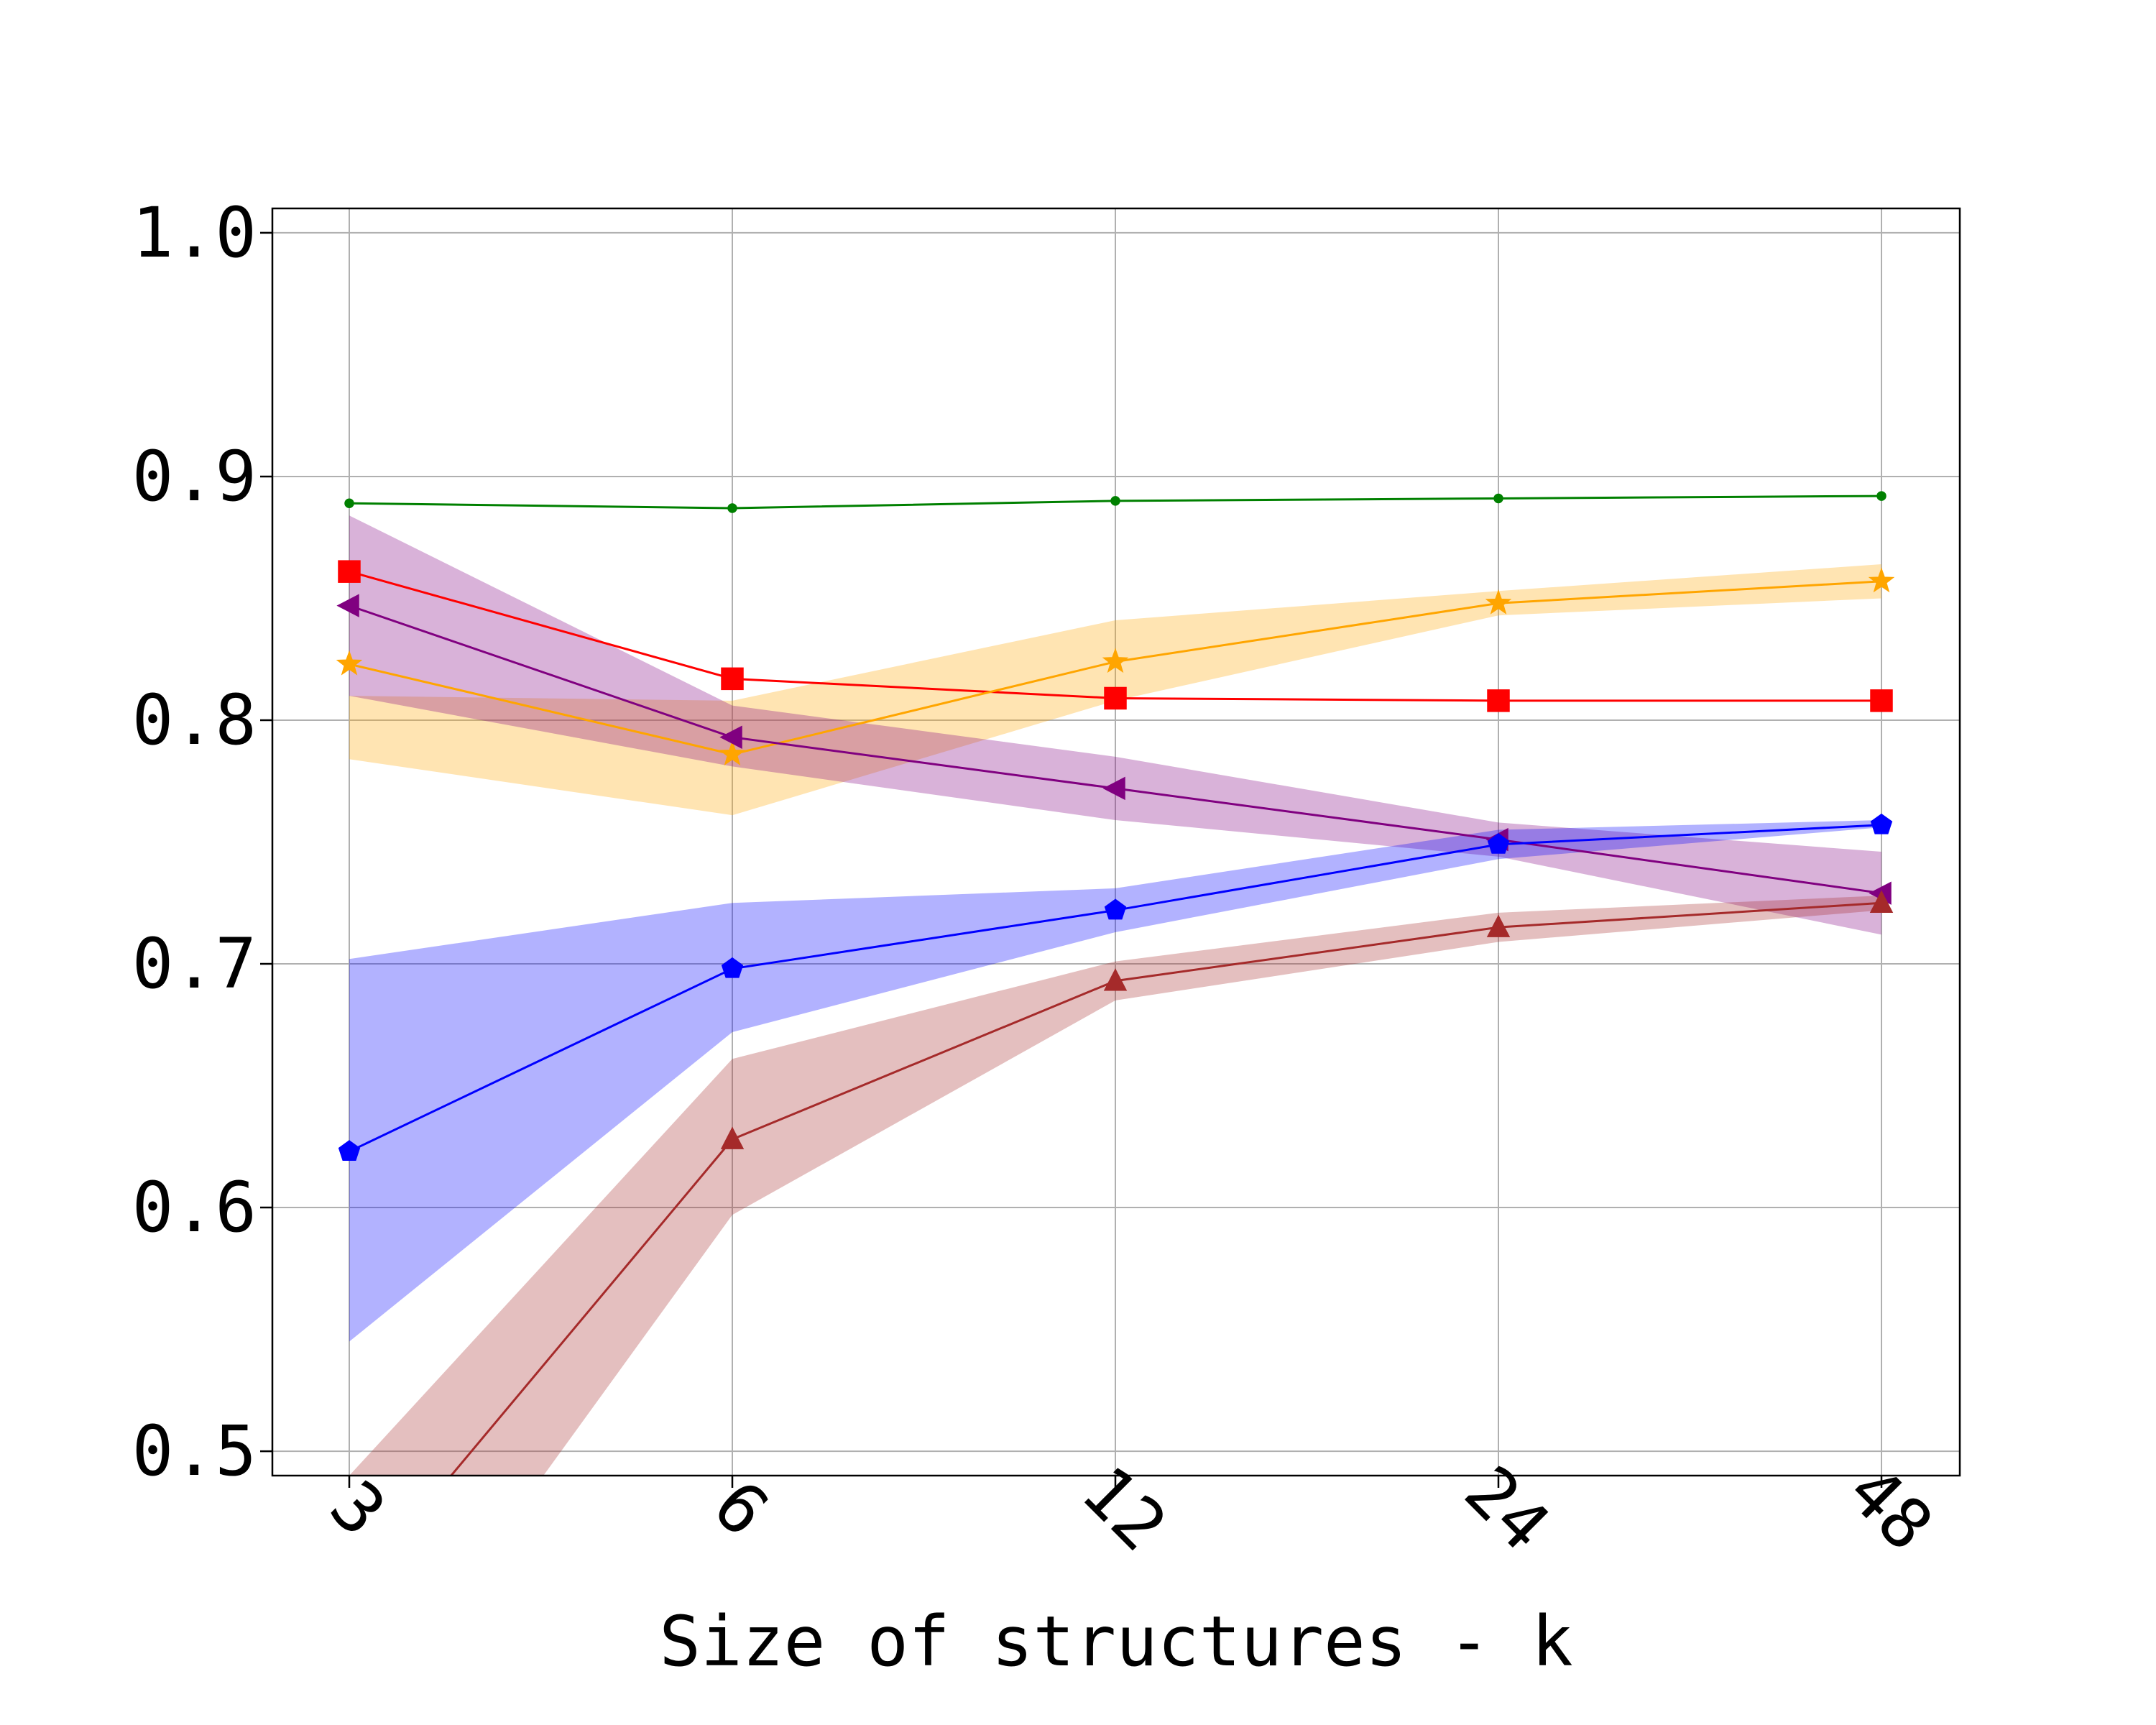 The width and height of the screenshot is (2156, 1725). What do you see at coordinates (194, 1451) in the screenshot?
I see `y-tick-label: 0.5` at bounding box center [194, 1451].